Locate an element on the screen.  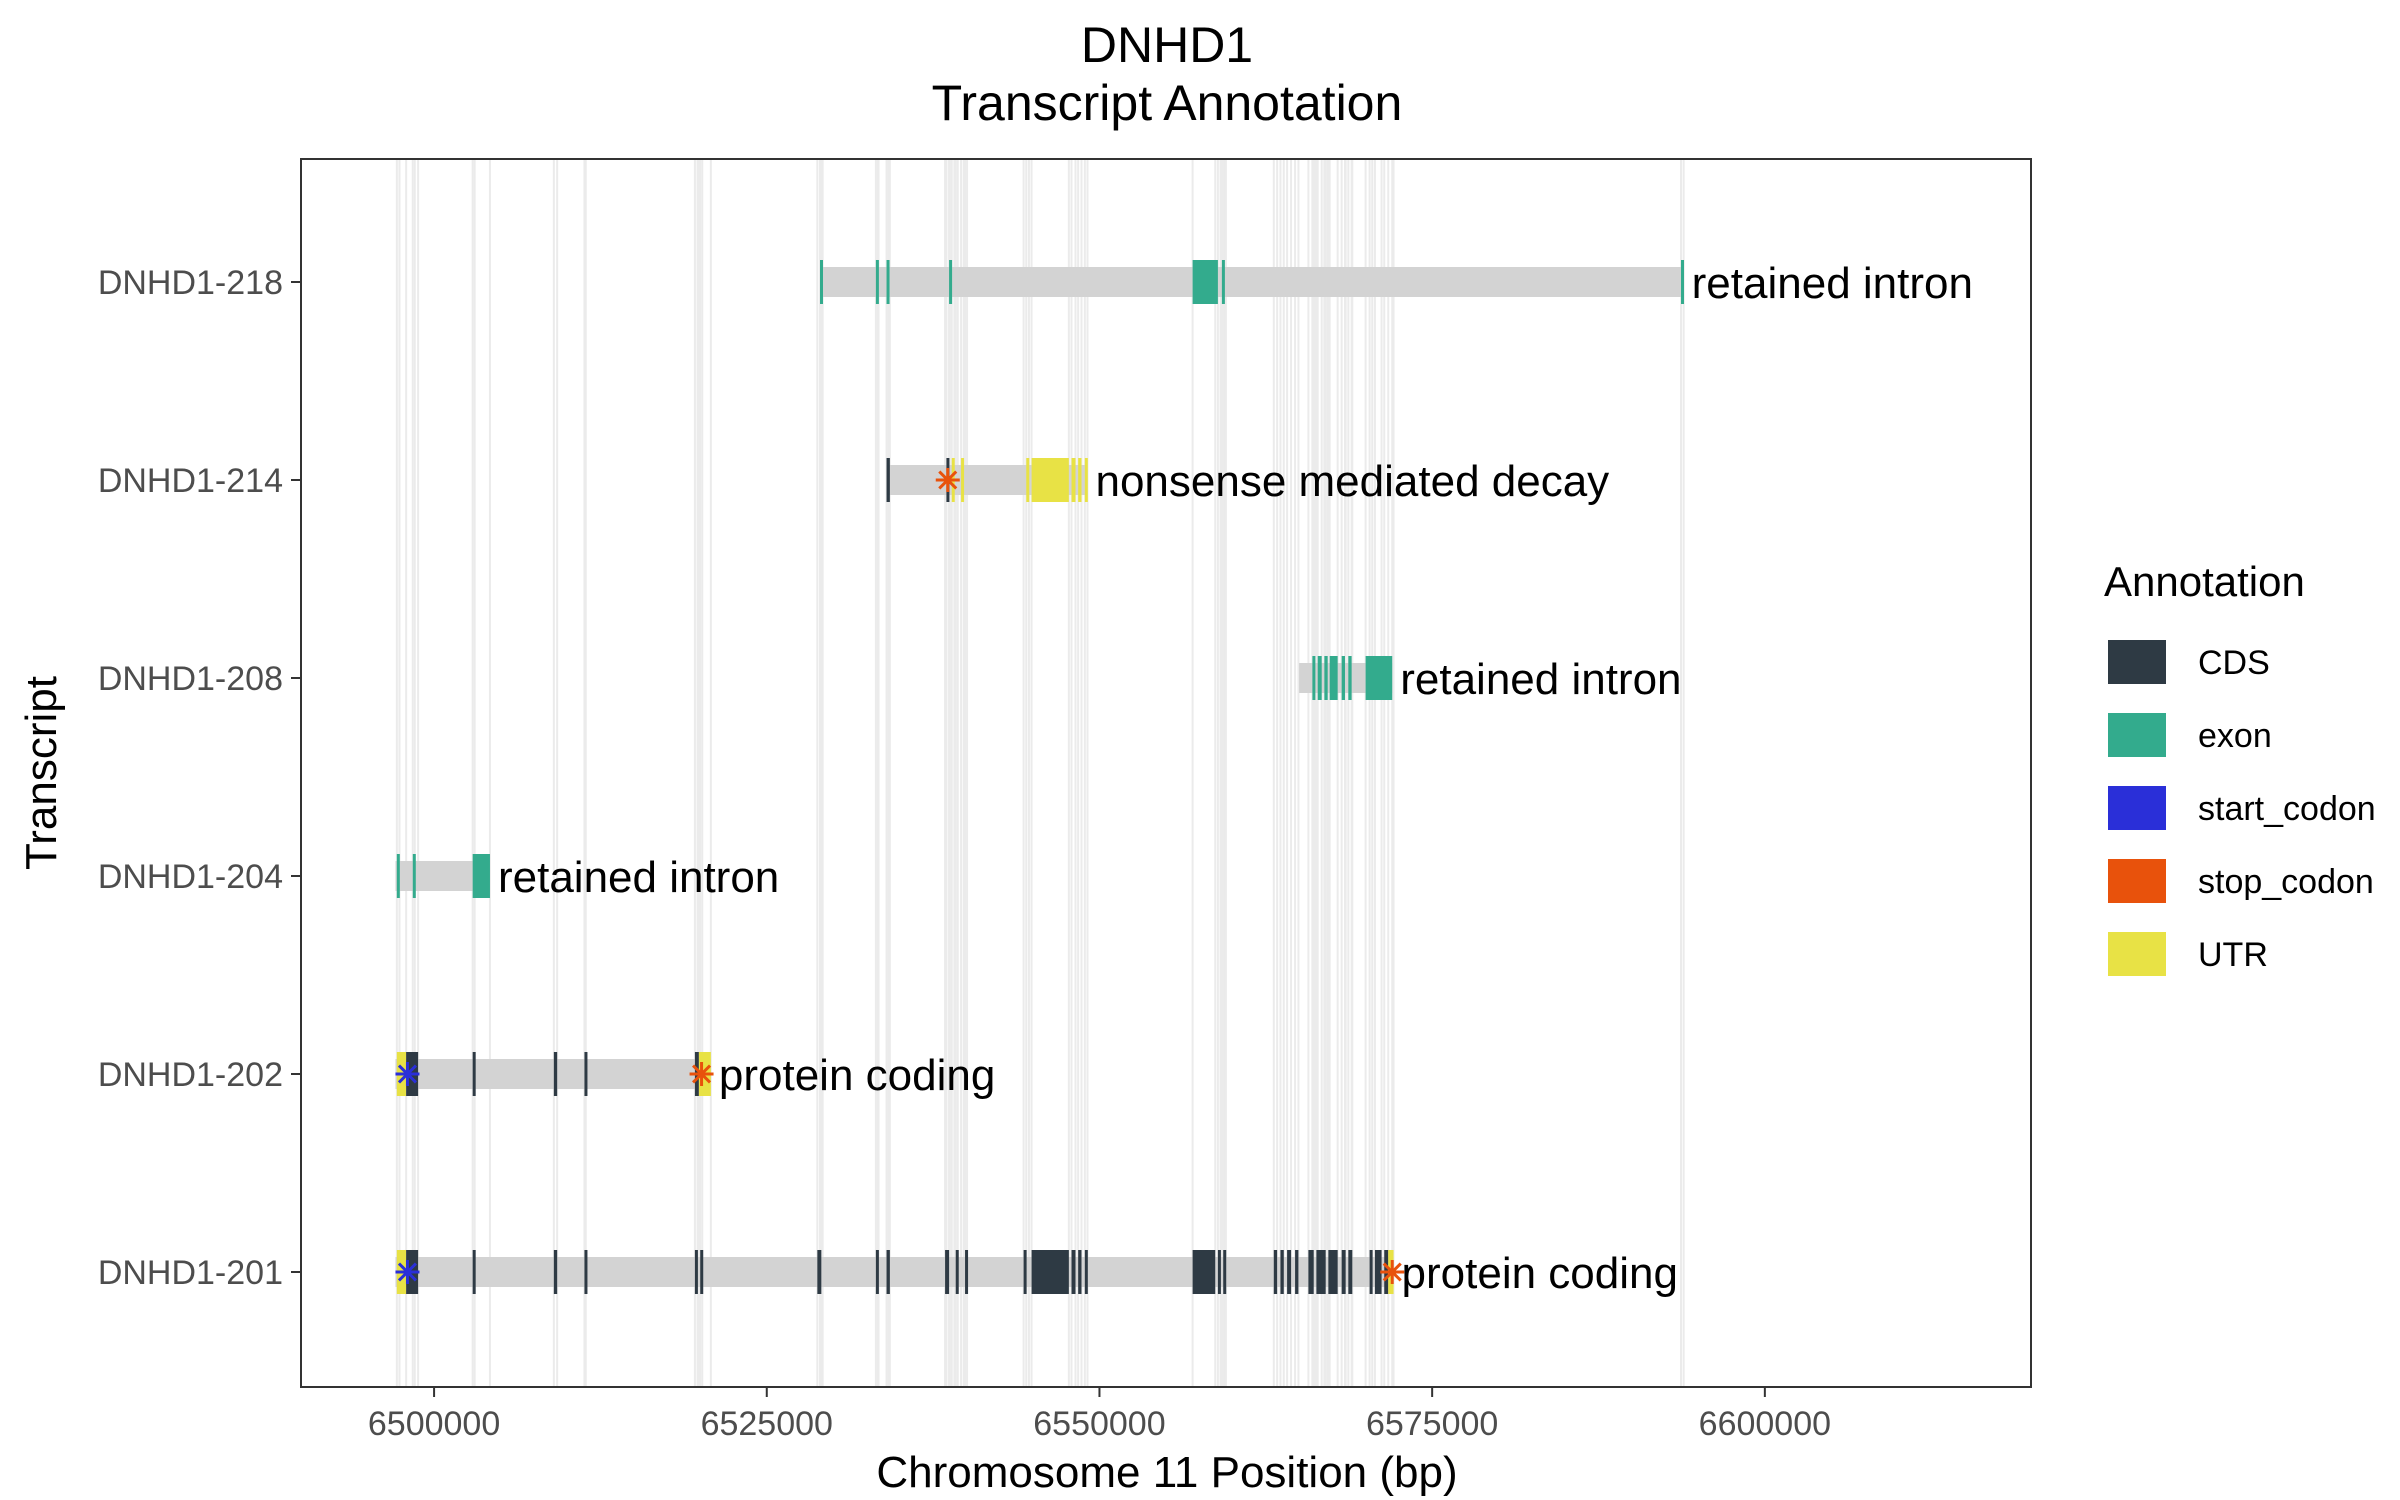
legend-title: Annotation is located at coordinates (2204, 581).